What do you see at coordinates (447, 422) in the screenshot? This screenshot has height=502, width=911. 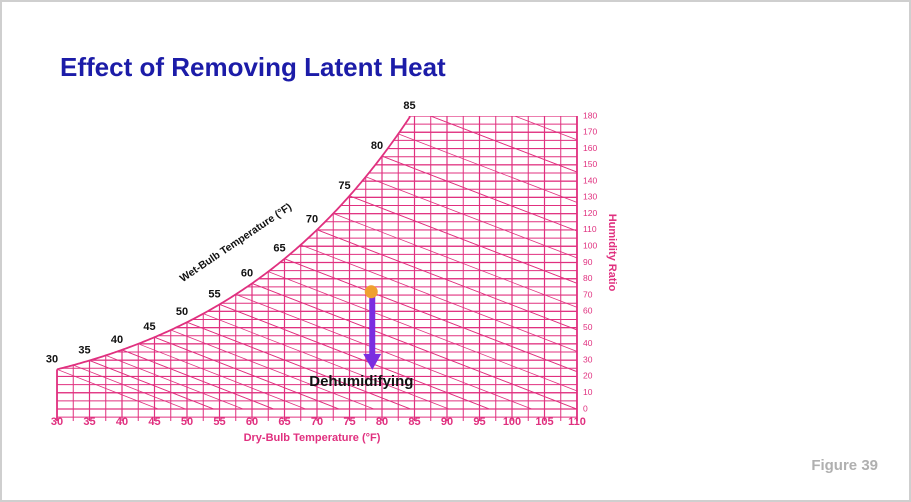 I see `x-tick-label: 90` at bounding box center [447, 422].